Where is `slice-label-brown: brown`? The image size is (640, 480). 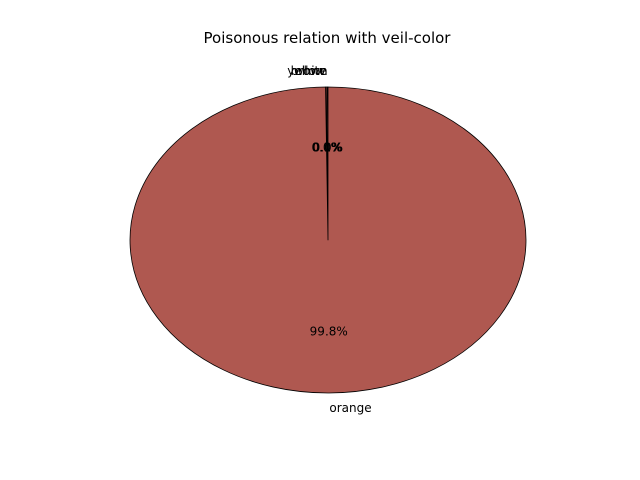 slice-label-brown: brown is located at coordinates (309, 71).